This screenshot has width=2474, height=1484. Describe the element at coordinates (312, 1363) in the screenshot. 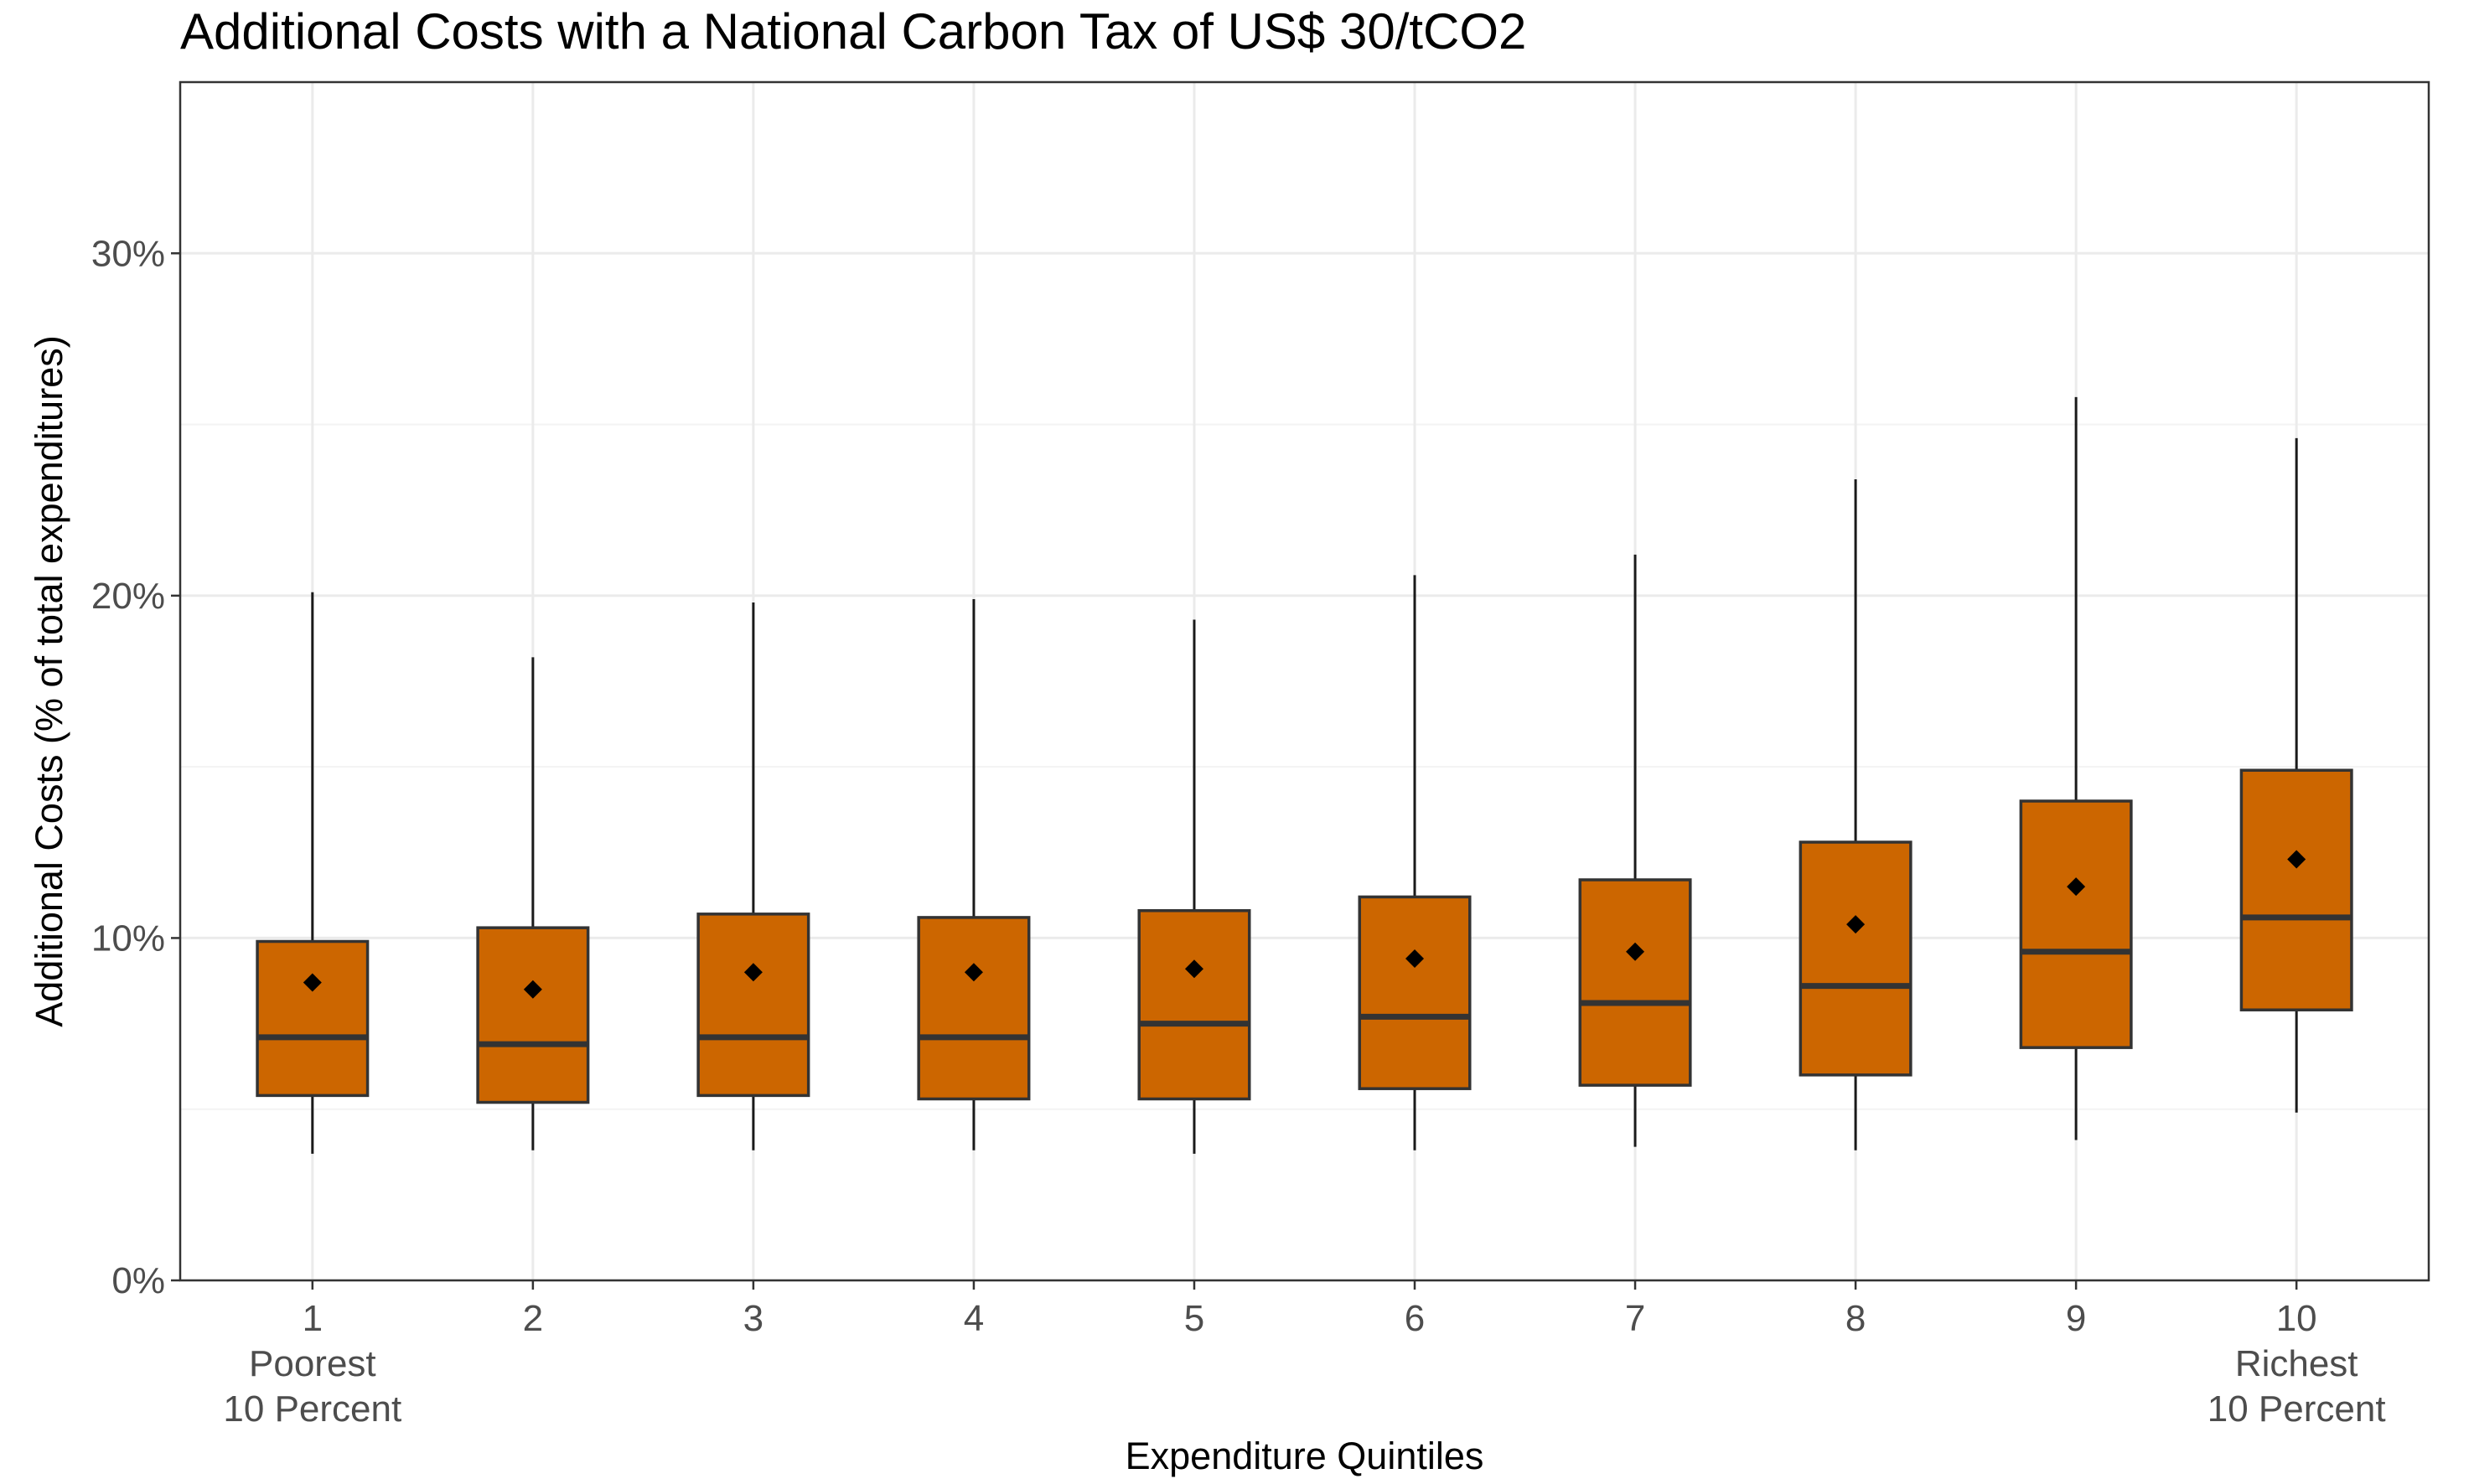

I see `x-tick-sublabel: Poorest` at that location.